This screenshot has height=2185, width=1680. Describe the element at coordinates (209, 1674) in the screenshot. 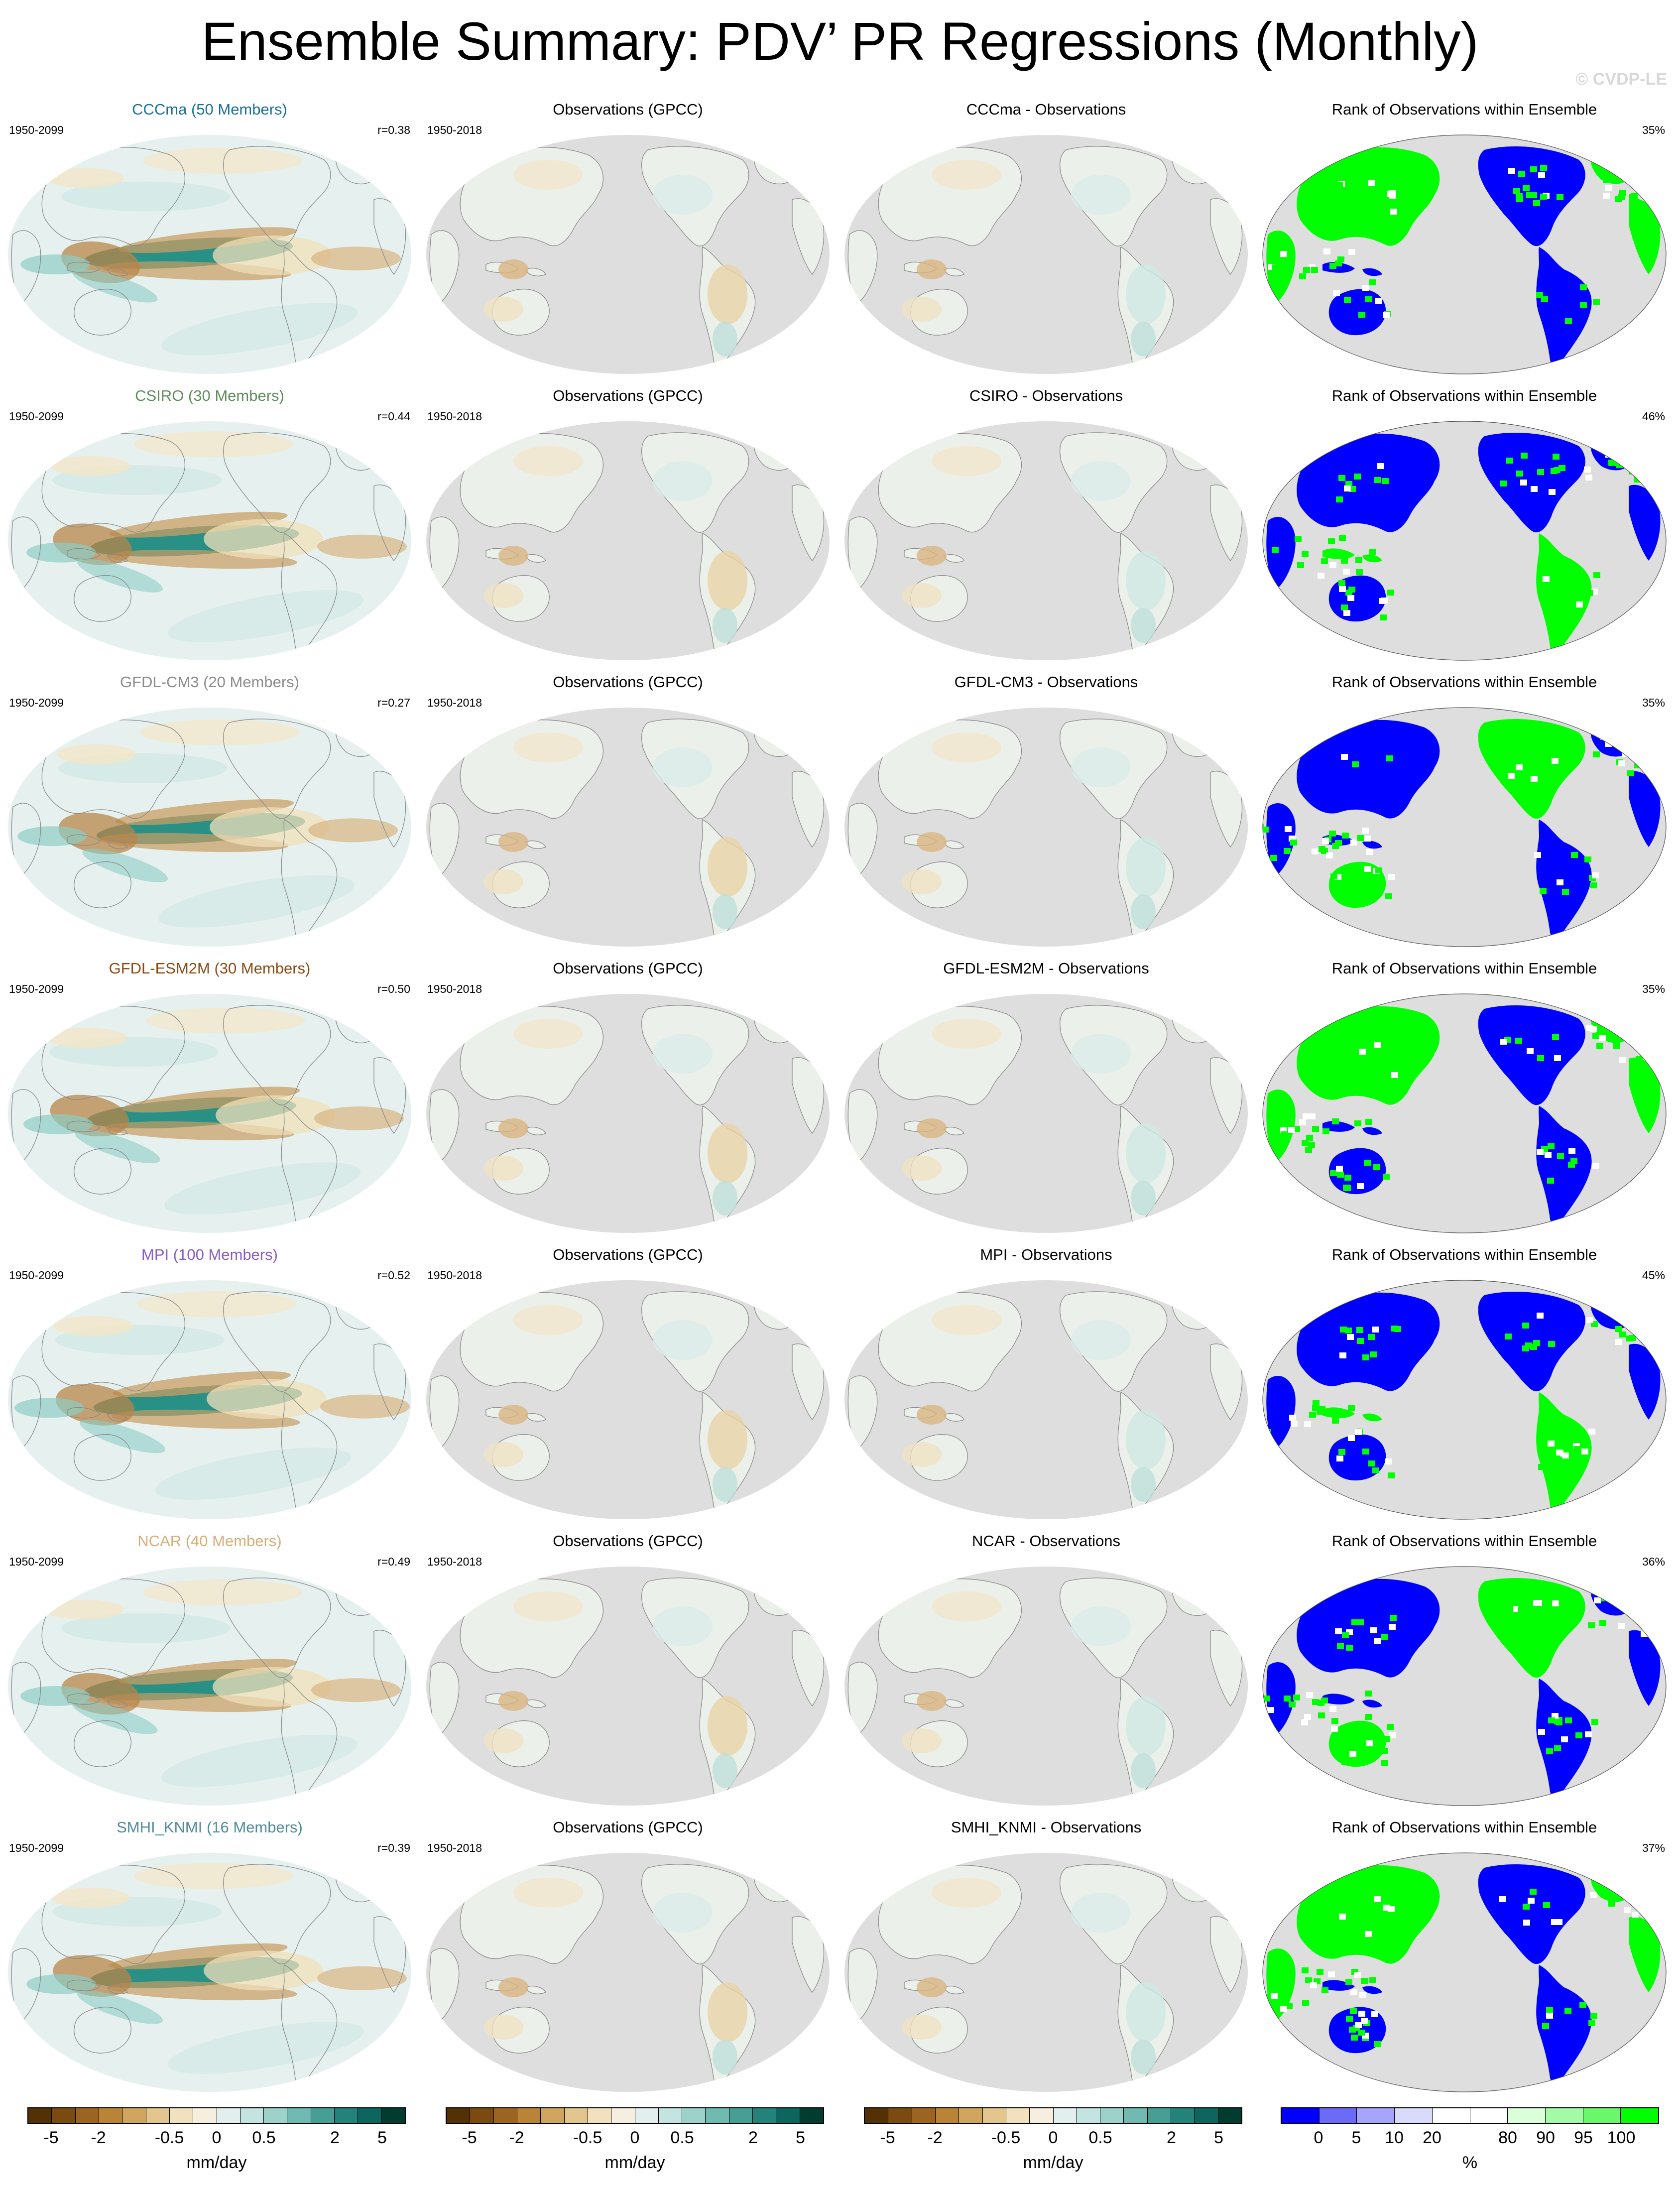

I see `model-panel: NCAR (40 Members) 1950-2099 r=0.49` at that location.